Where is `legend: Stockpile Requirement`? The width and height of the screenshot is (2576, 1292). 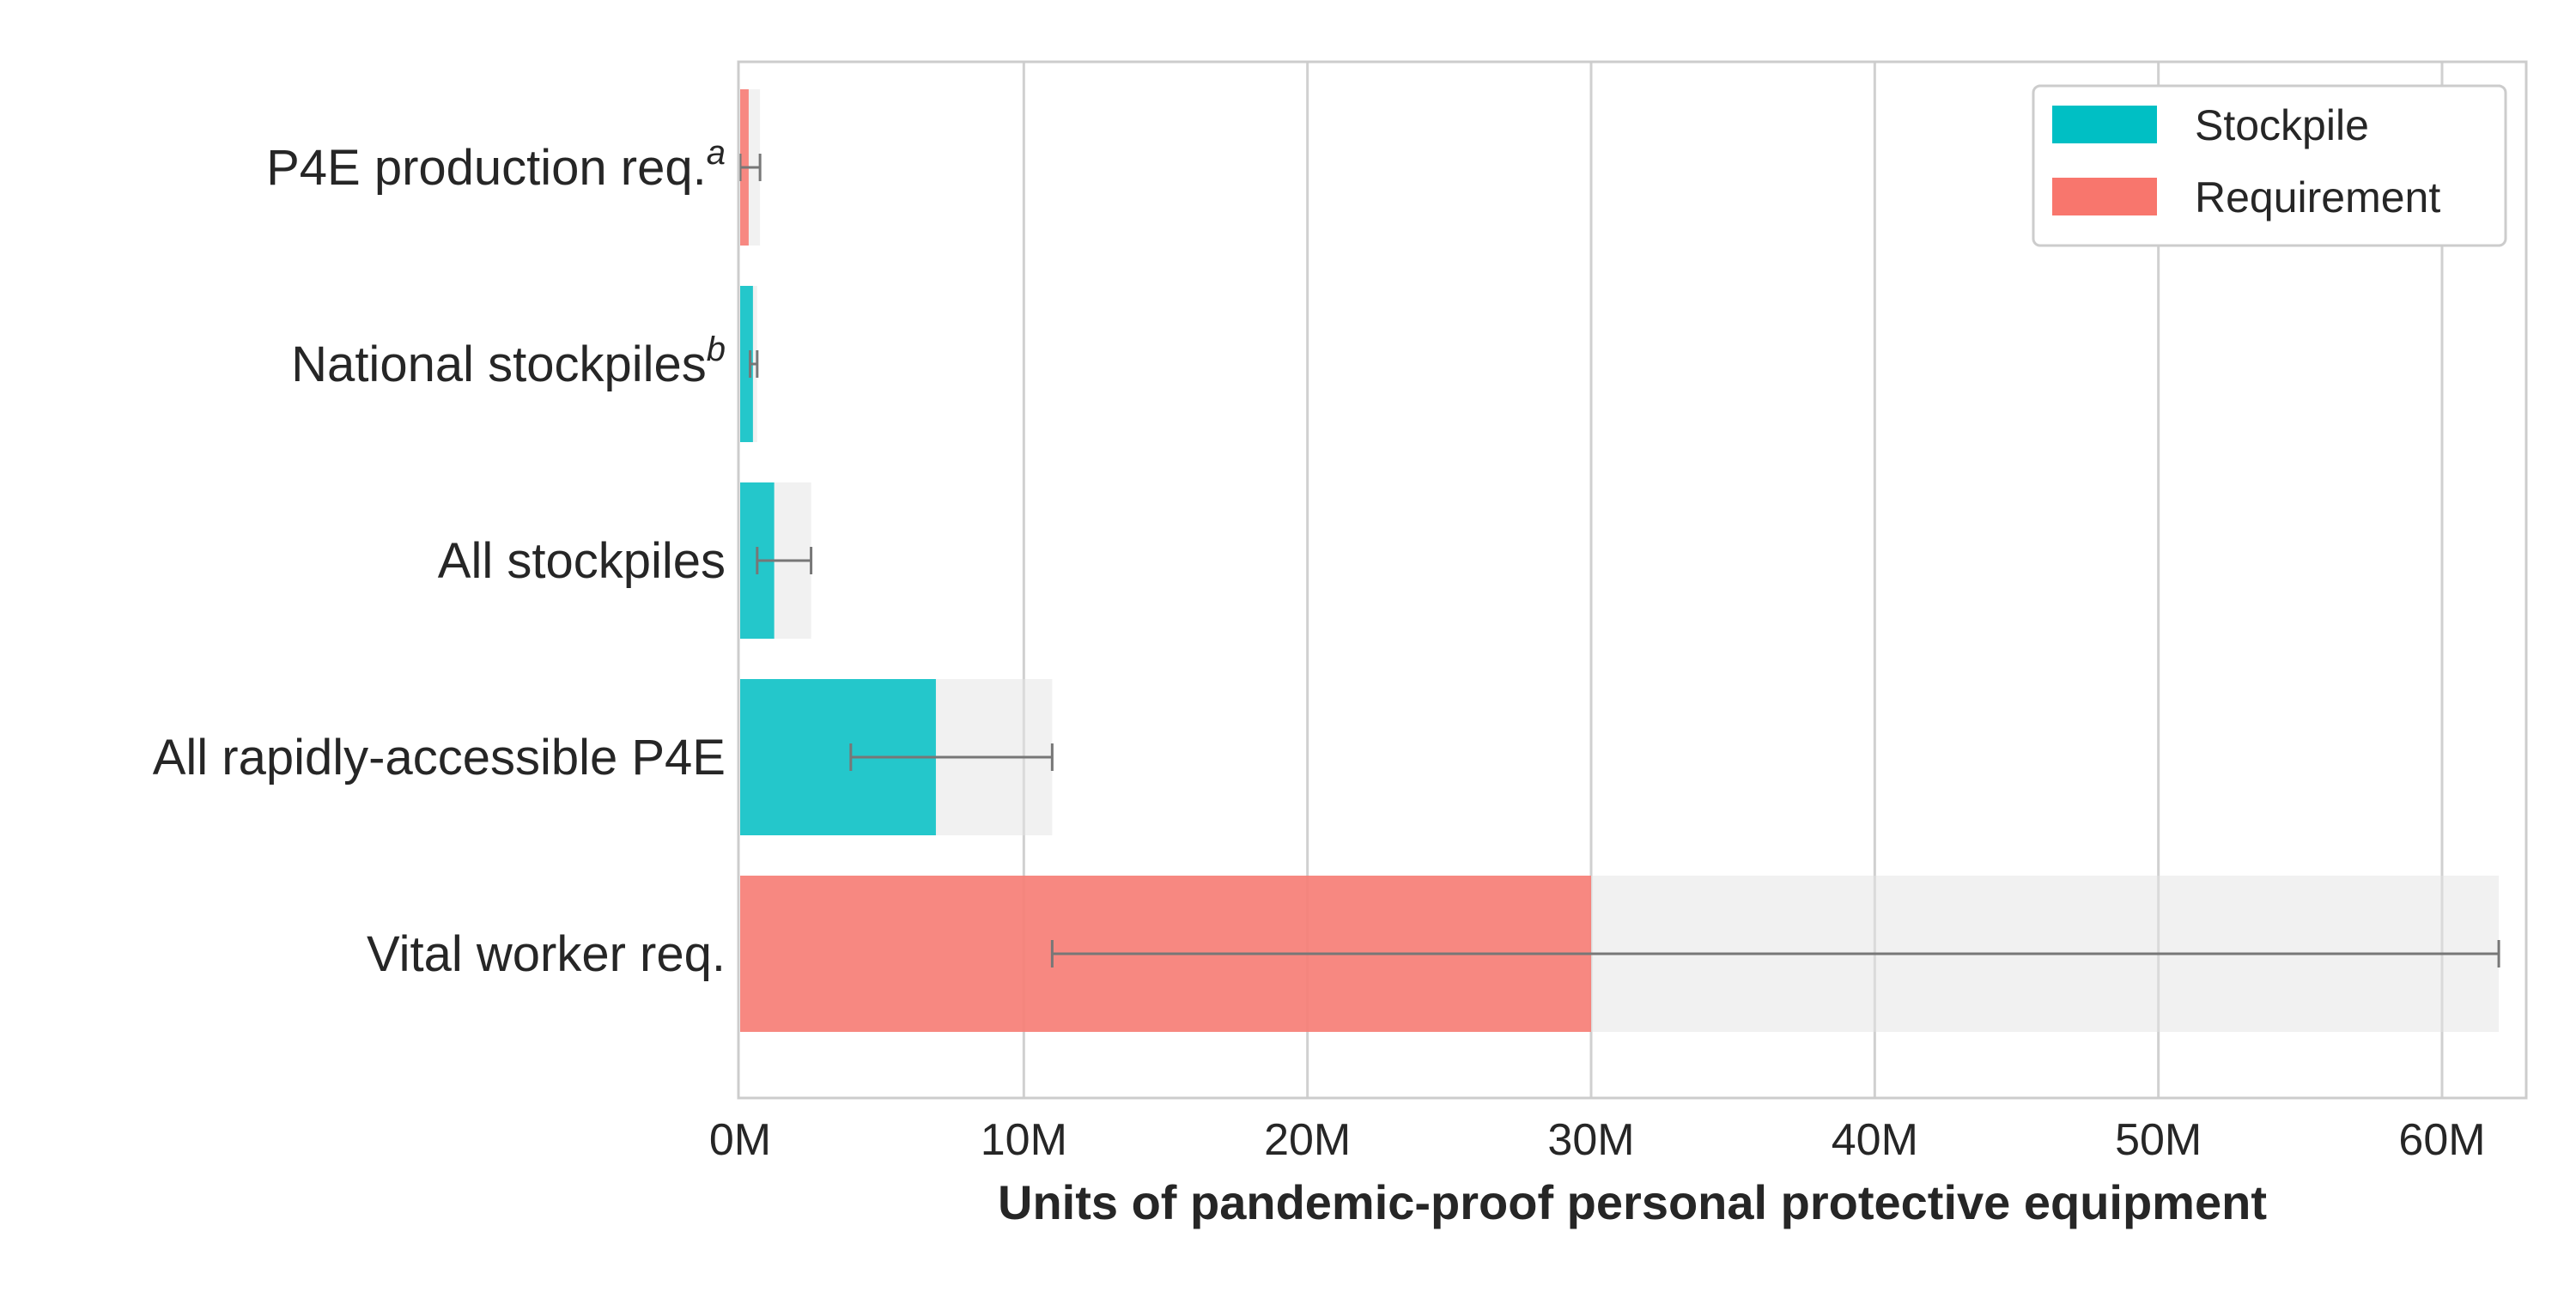
legend: Stockpile Requirement is located at coordinates (2269, 165).